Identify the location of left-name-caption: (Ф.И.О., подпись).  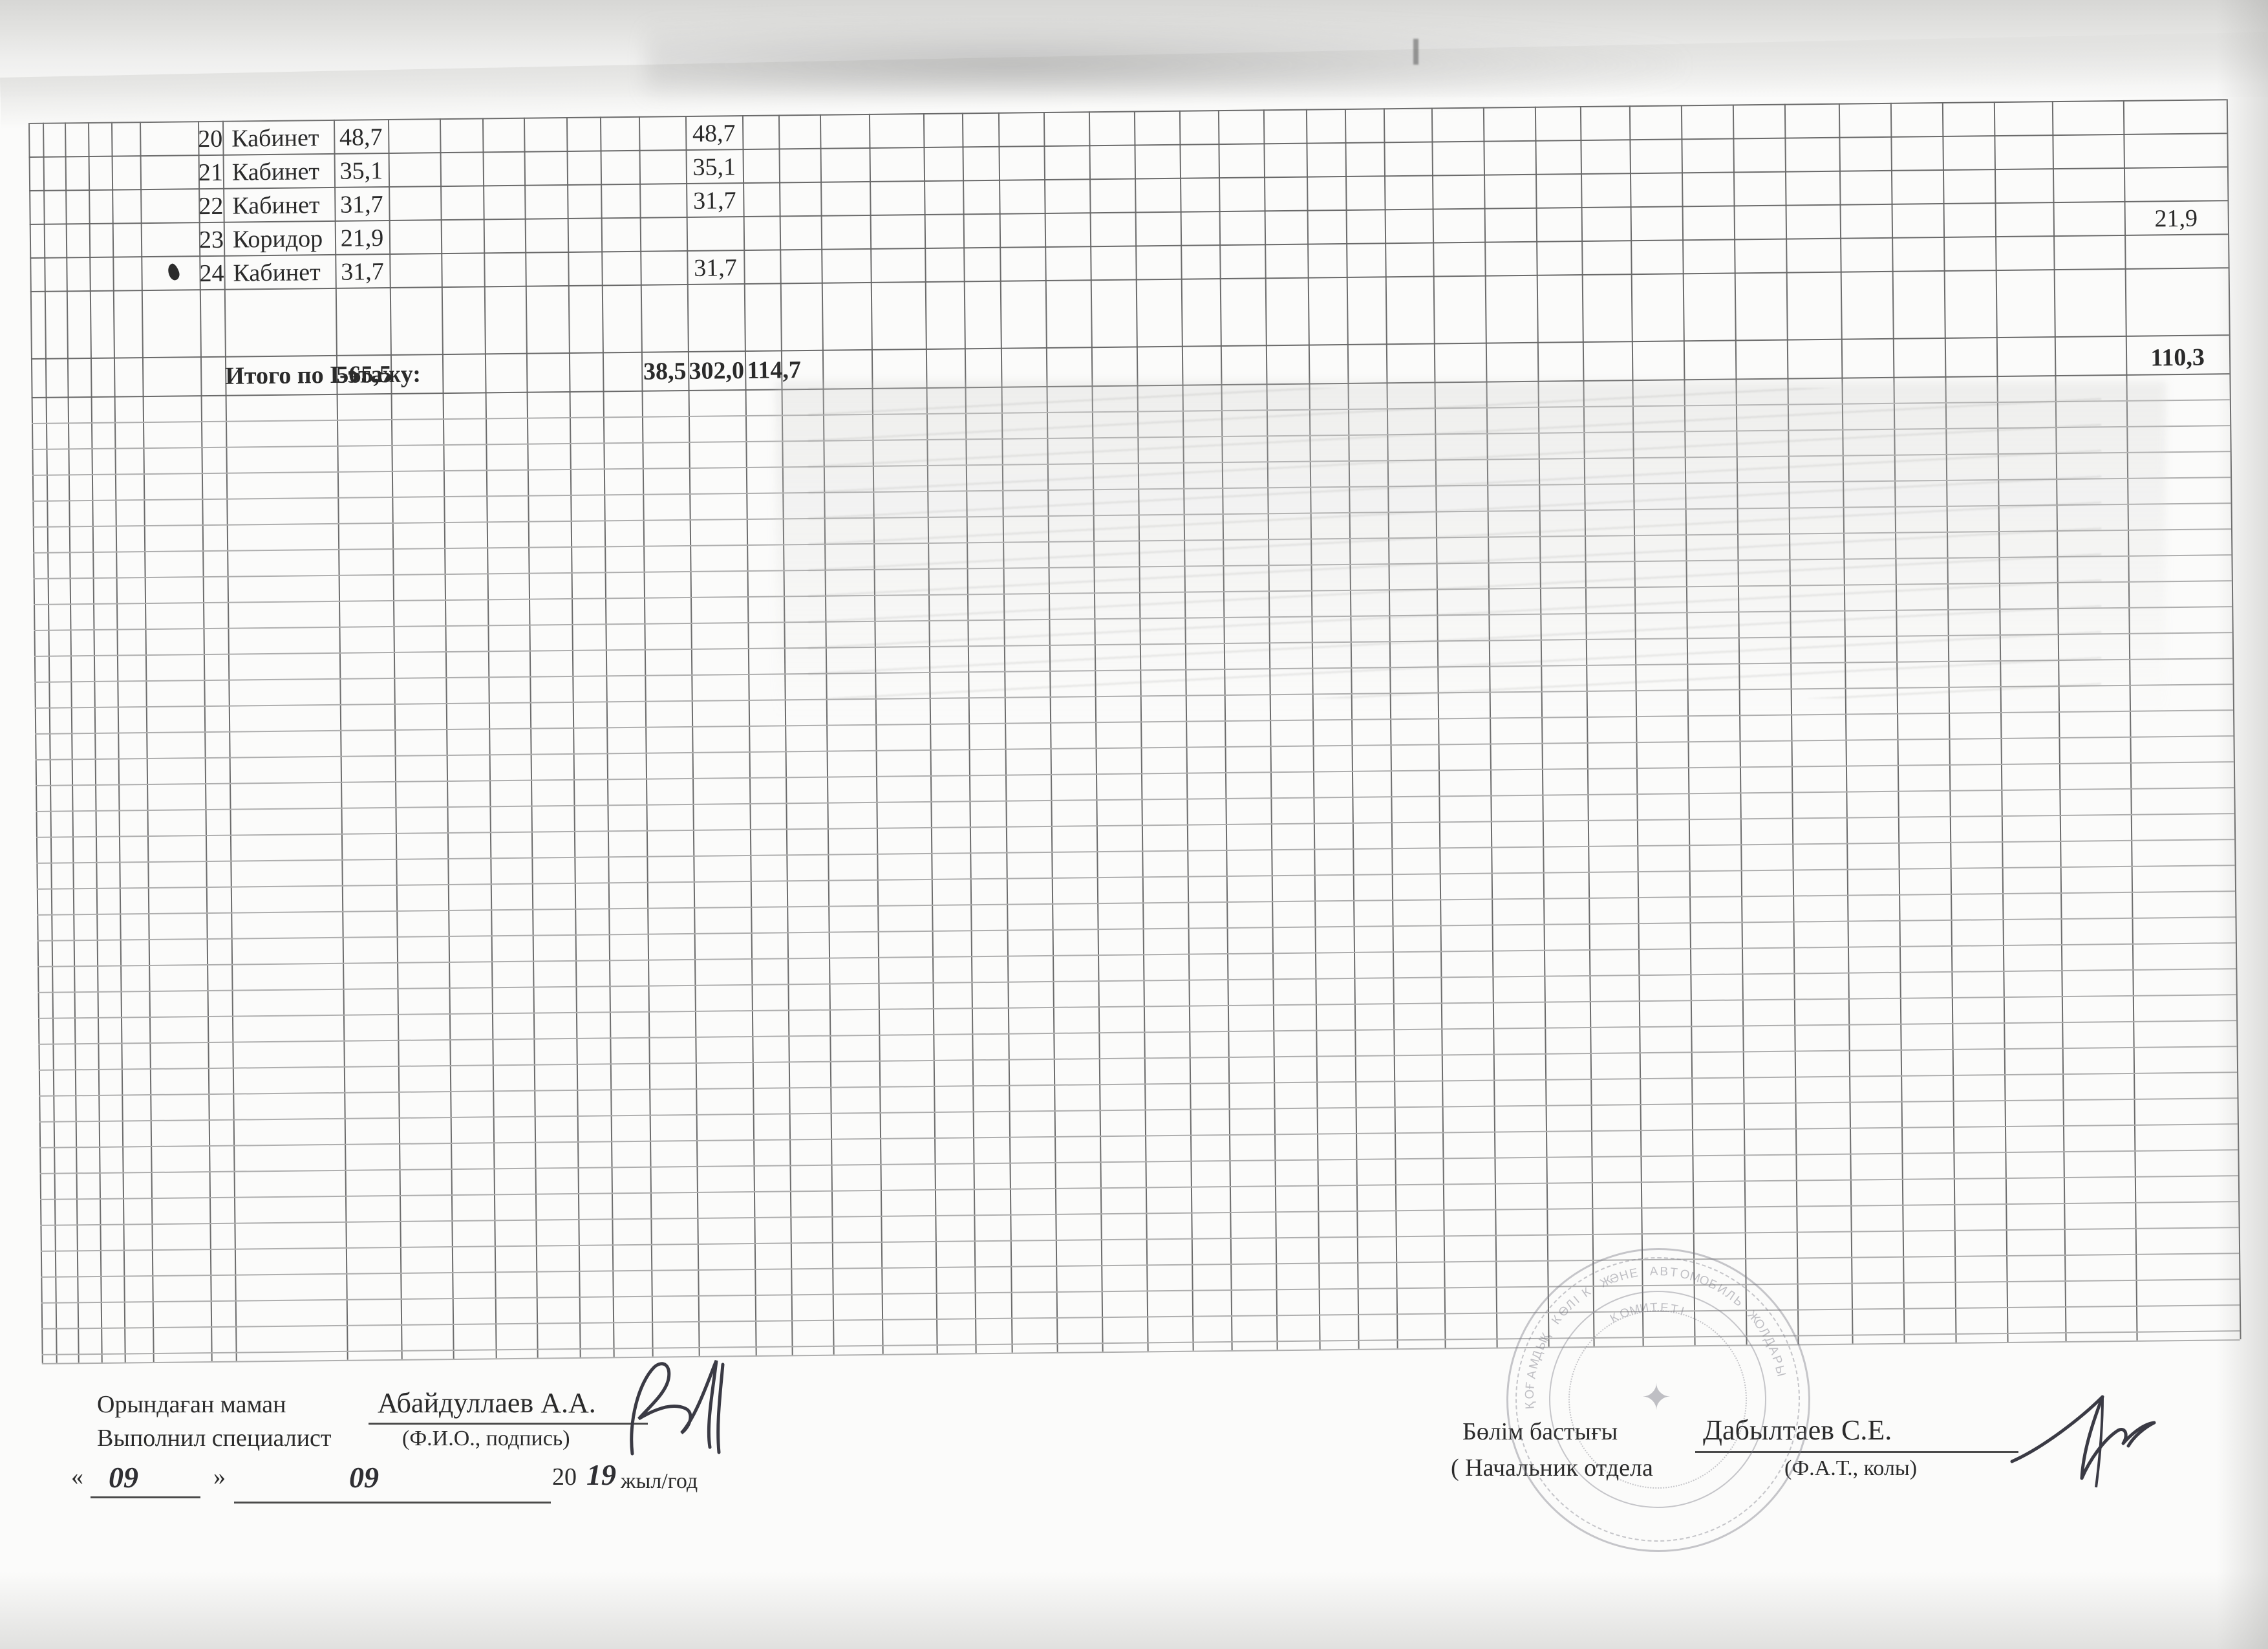
(486, 1438).